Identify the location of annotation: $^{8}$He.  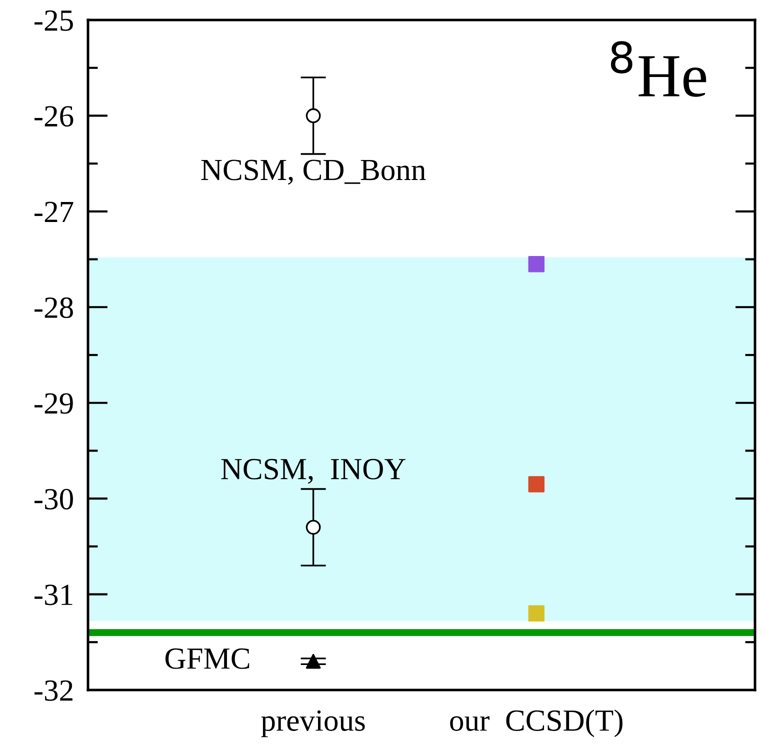
(658, 69).